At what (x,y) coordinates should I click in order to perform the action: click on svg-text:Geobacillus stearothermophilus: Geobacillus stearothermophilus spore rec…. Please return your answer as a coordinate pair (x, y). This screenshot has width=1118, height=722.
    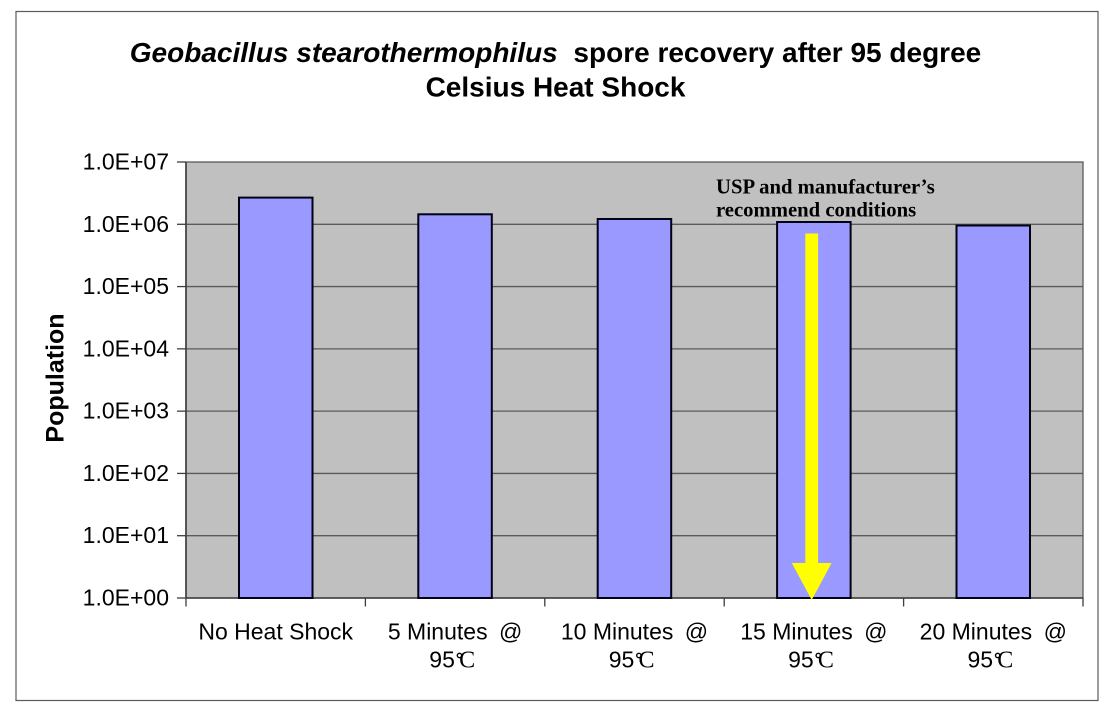
    Looking at the image, I should click on (555, 52).